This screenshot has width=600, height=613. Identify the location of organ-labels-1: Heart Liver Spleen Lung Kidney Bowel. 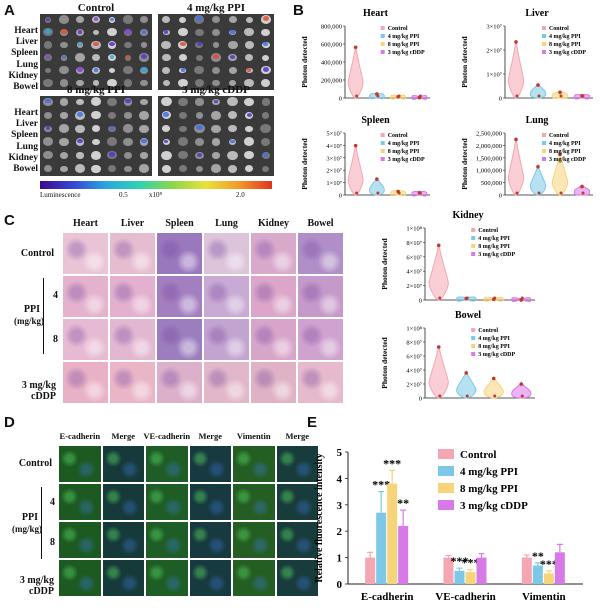
(21, 59).